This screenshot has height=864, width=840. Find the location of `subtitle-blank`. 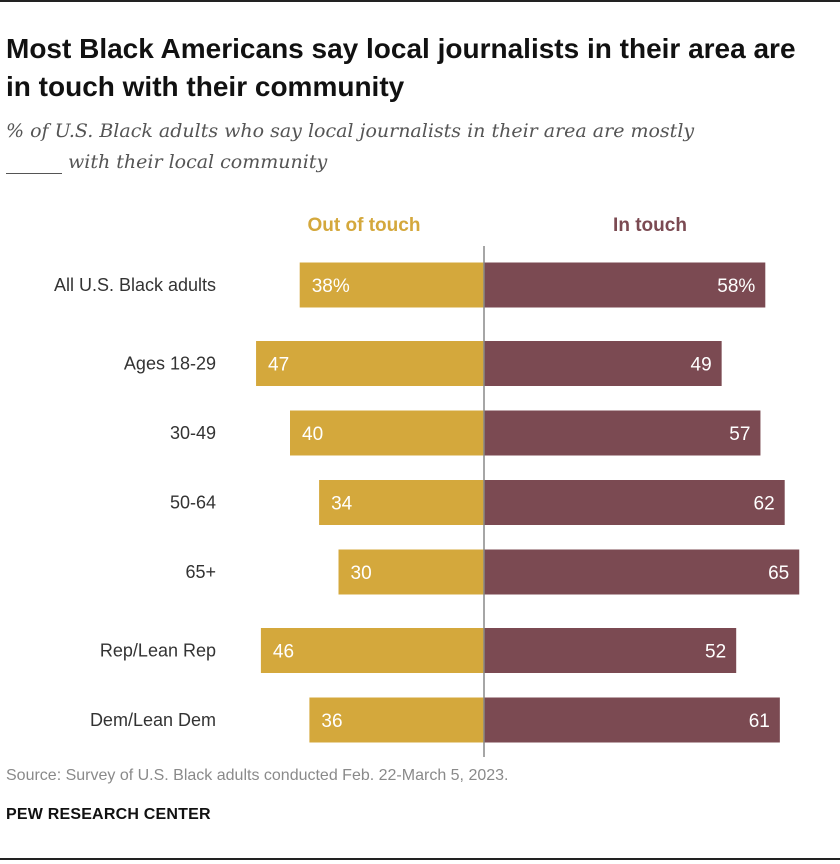

subtitle-blank is located at coordinates (34, 173).